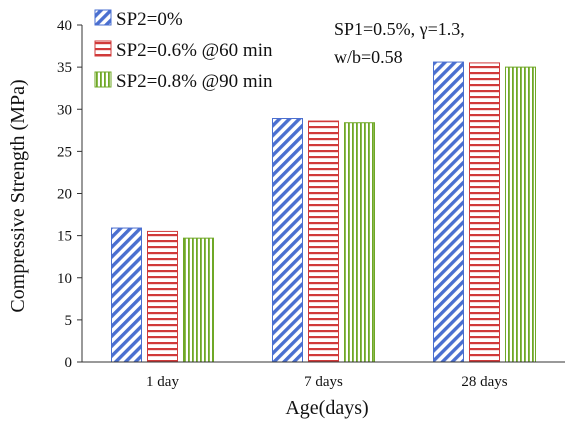  I want to click on y-tick-label: 15, so click(64, 237).